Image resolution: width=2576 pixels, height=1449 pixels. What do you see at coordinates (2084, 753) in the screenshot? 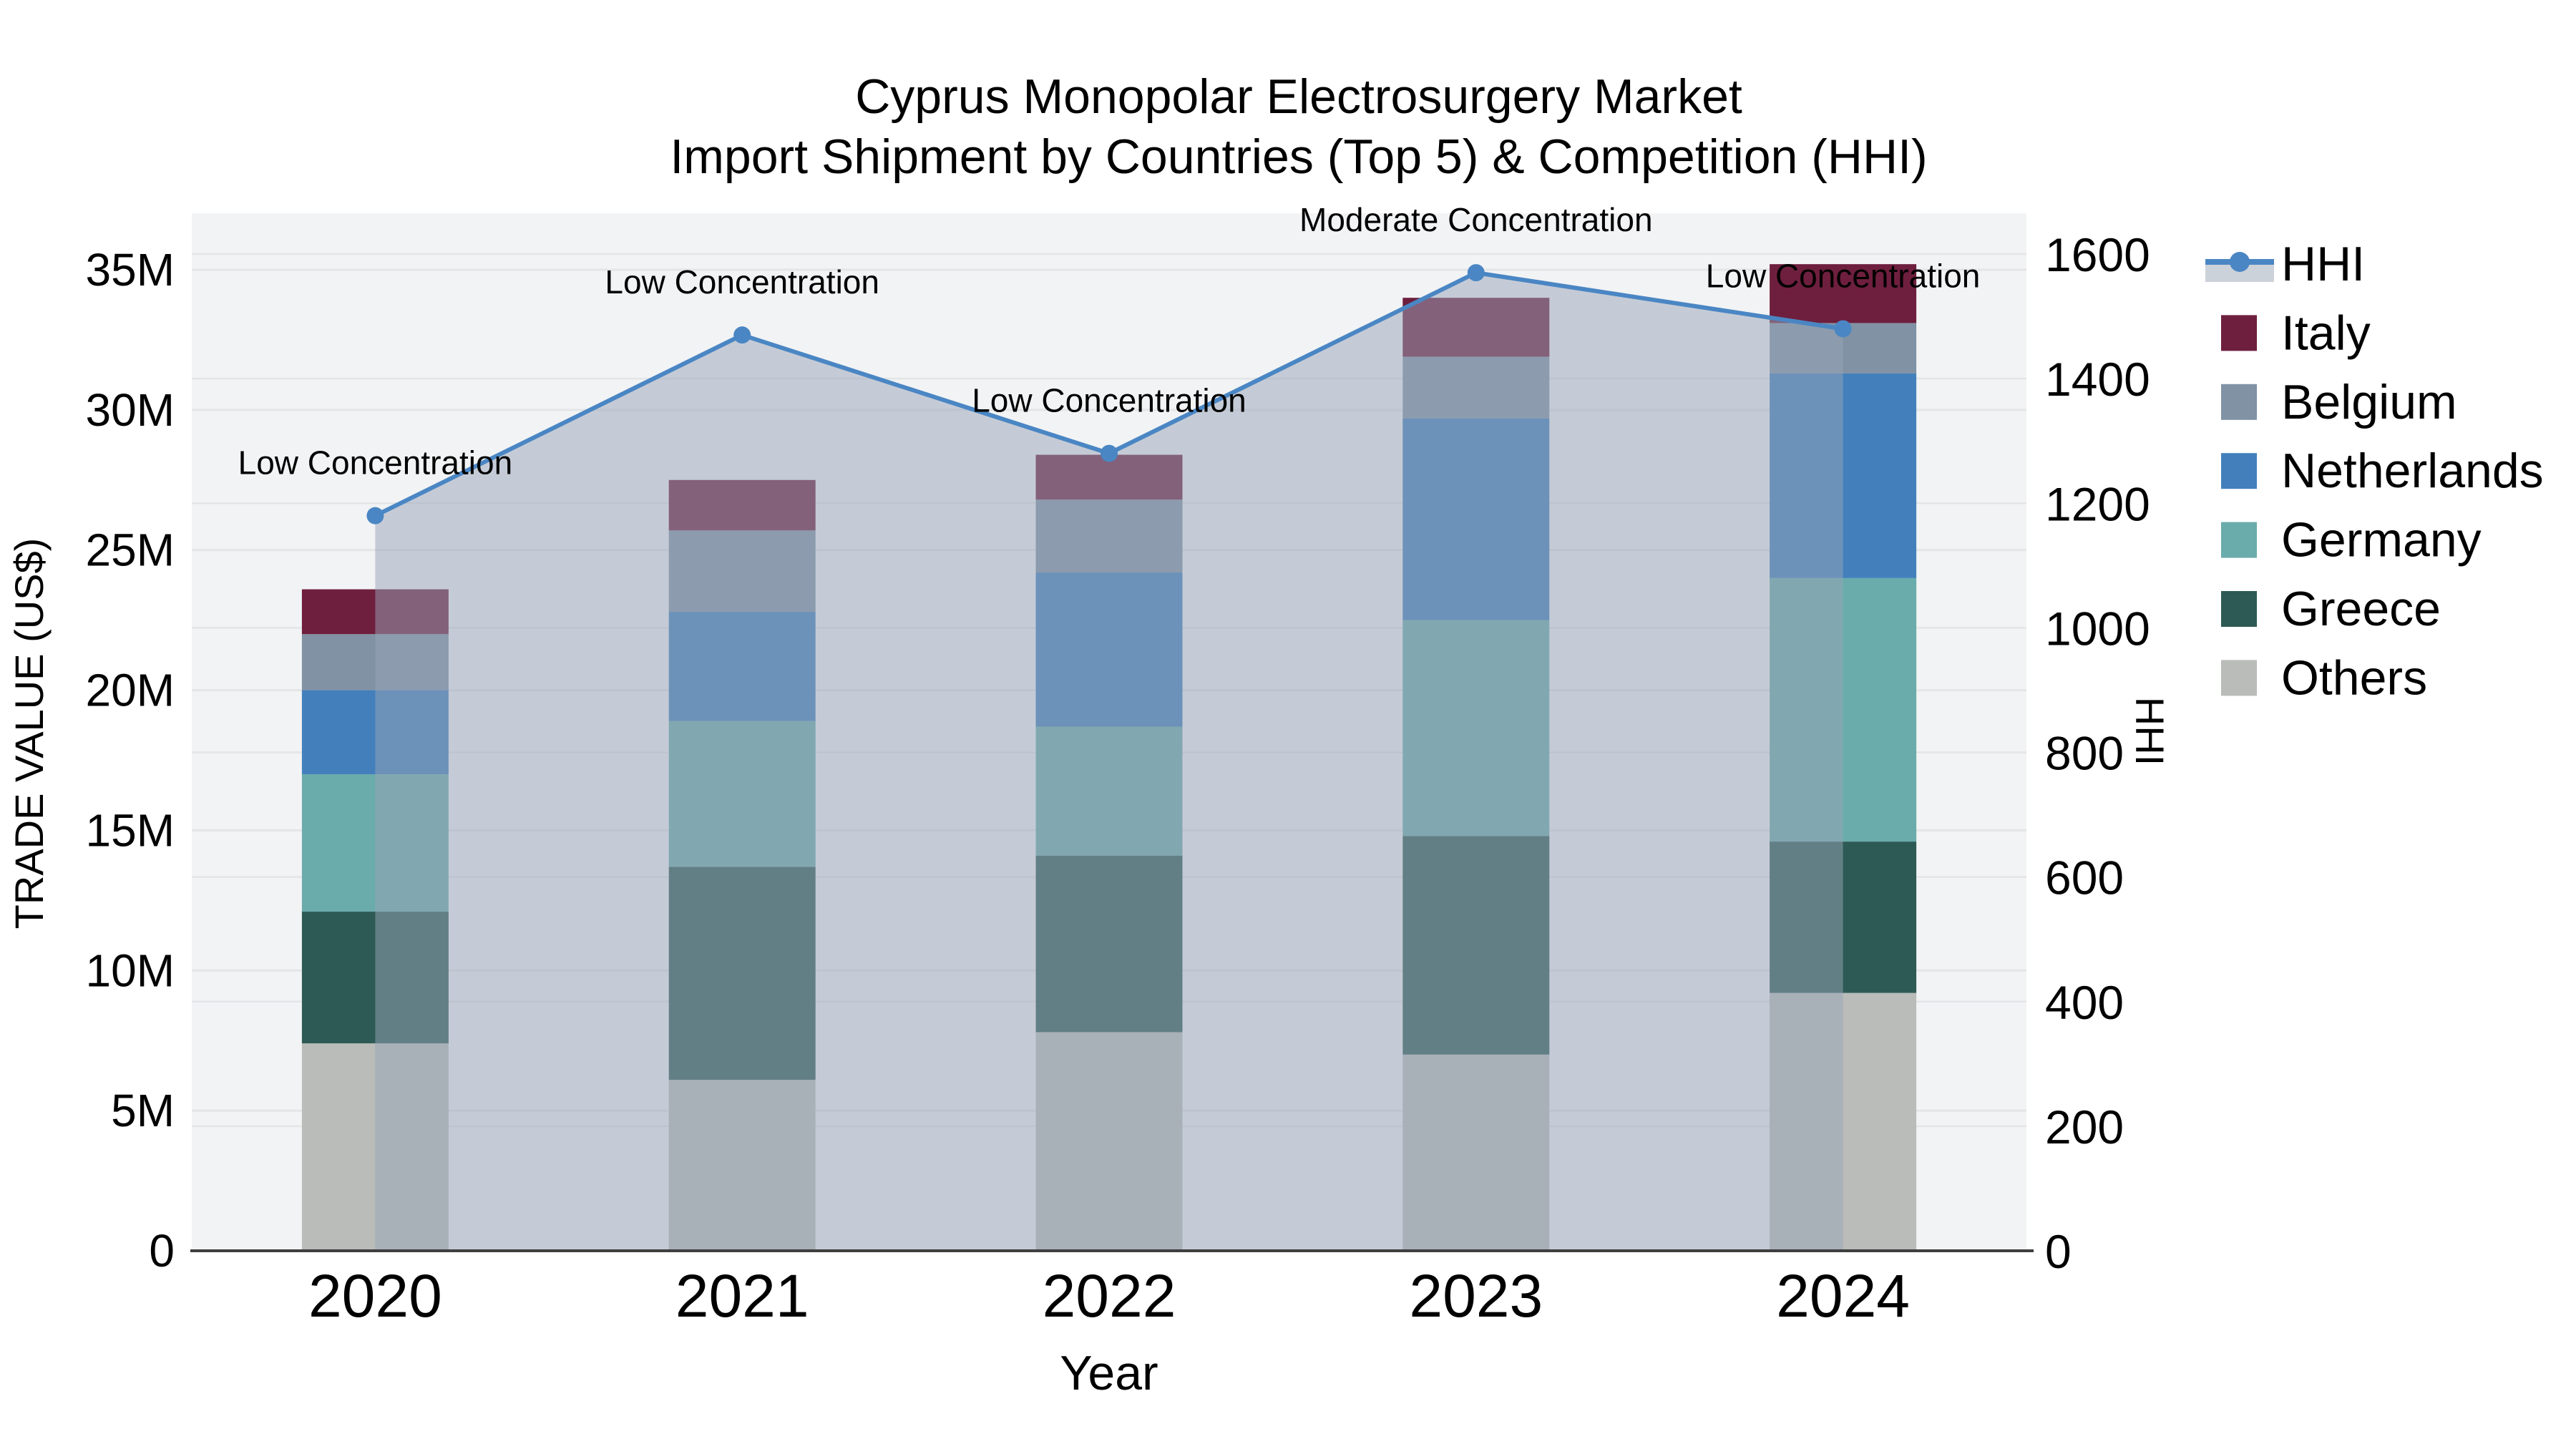
I see `y-right-tick-800: 800` at bounding box center [2084, 753].